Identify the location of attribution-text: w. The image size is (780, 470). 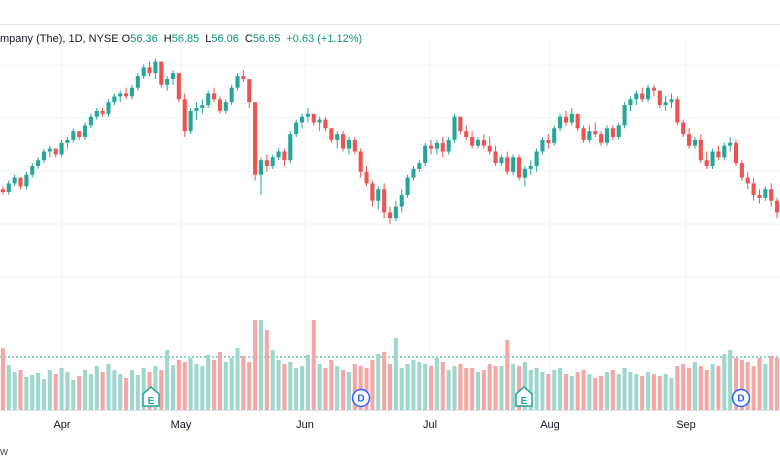
(4, 452).